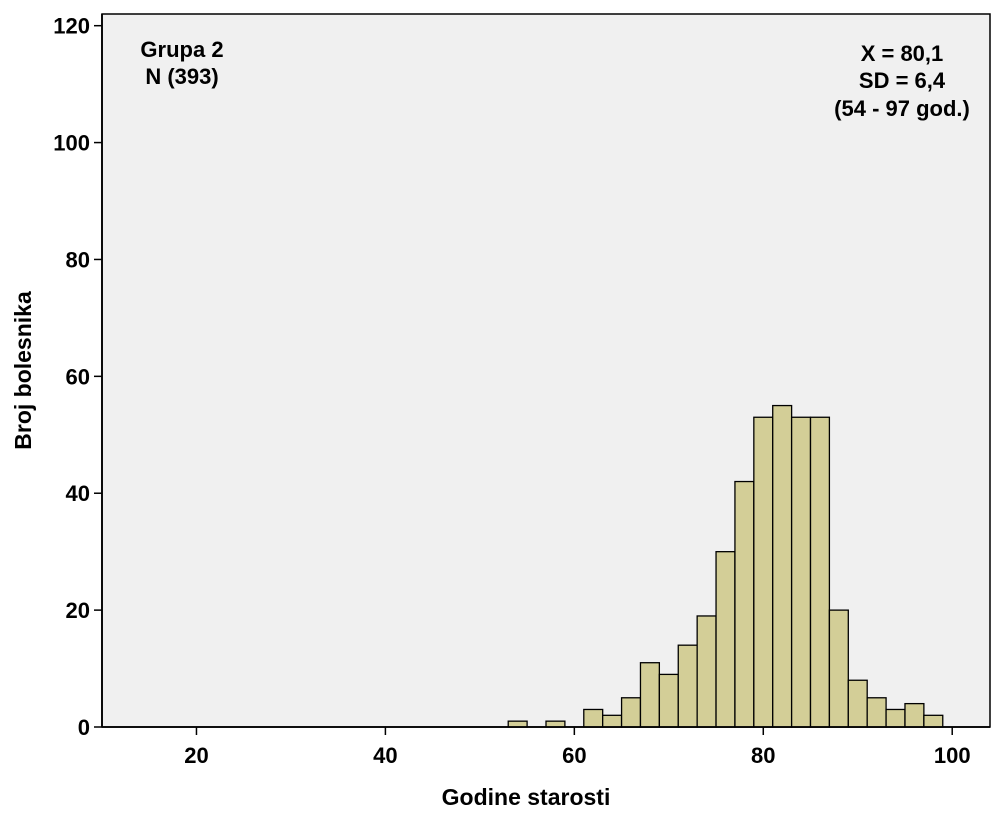 The width and height of the screenshot is (993, 814). I want to click on y-tick-label: 20, so click(78, 610).